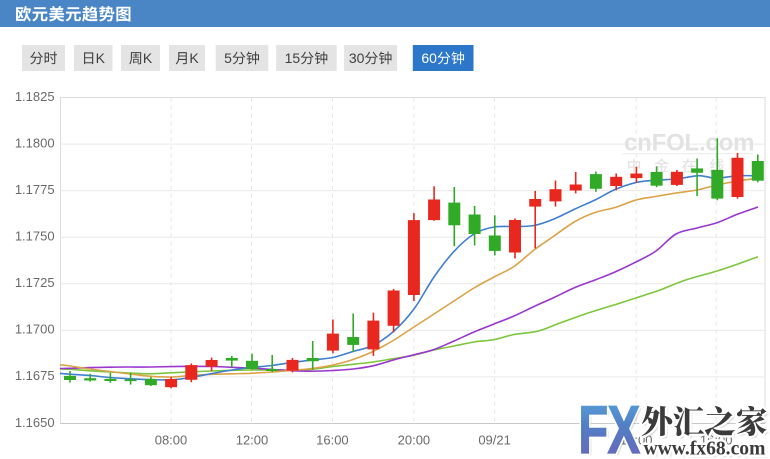 The height and width of the screenshot is (459, 770). I want to click on svg-text: 1.1675, so click(35, 375).